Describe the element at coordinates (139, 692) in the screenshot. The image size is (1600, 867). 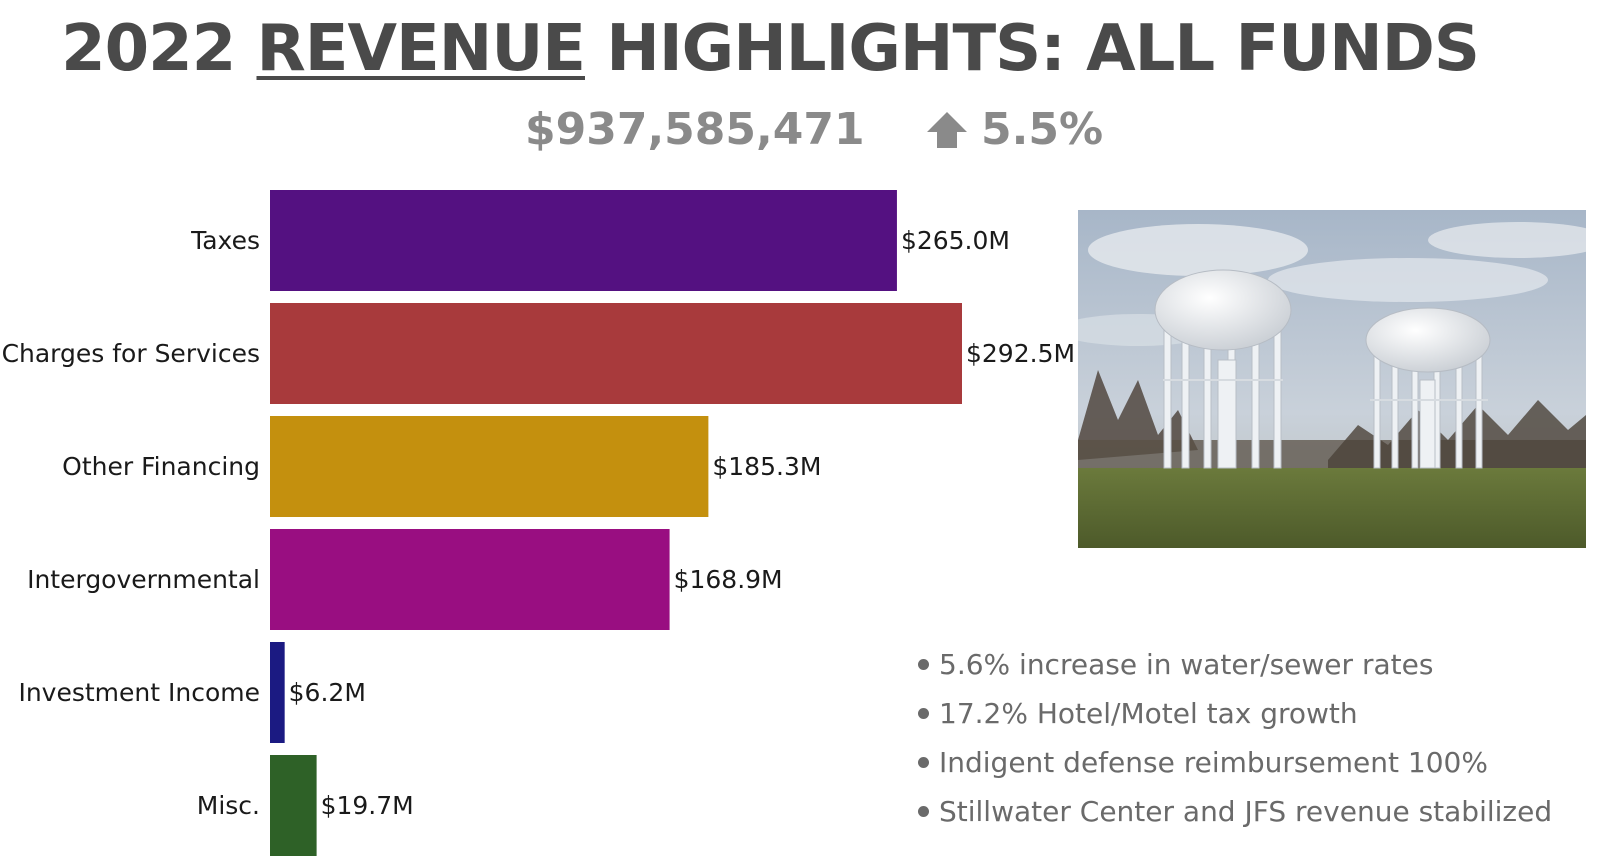
I see `category-label: Investment Income` at that location.